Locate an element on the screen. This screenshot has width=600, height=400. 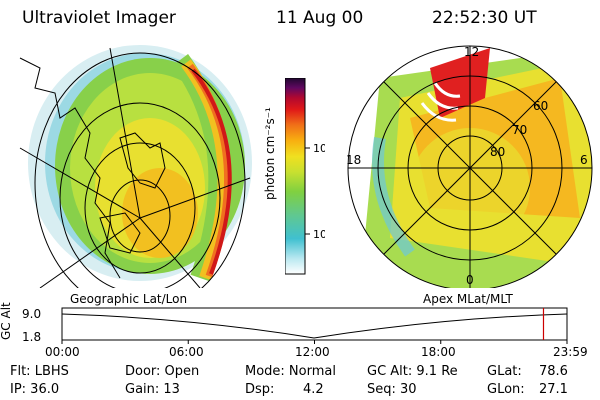
time-tick-label: 00:00 is located at coordinates (62, 352).